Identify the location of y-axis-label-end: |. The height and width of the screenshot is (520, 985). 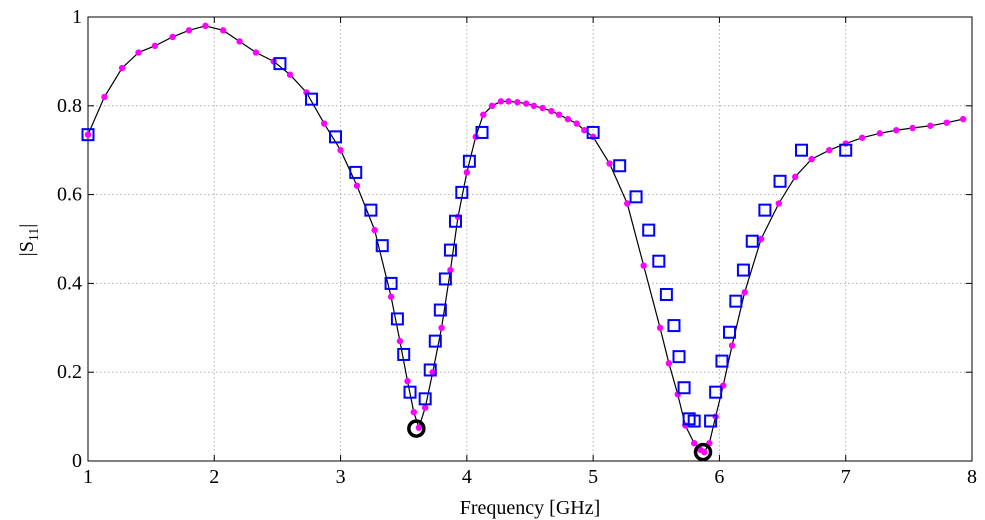
(27, 226).